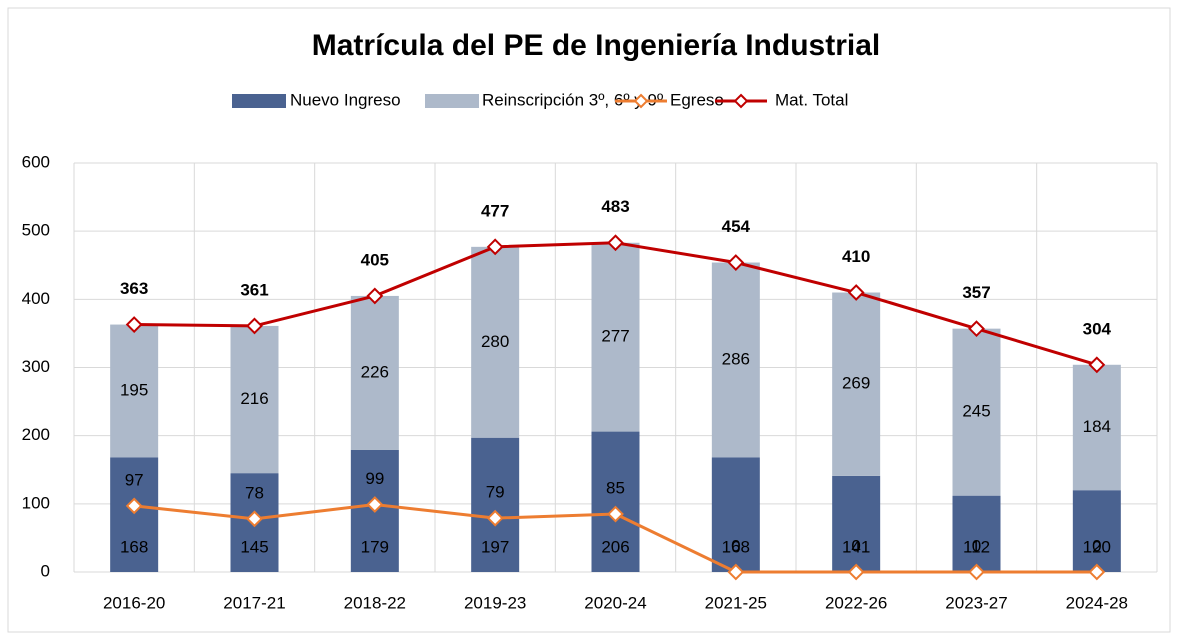  Describe the element at coordinates (374, 478) in the screenshot. I see `data-label: 99` at that location.